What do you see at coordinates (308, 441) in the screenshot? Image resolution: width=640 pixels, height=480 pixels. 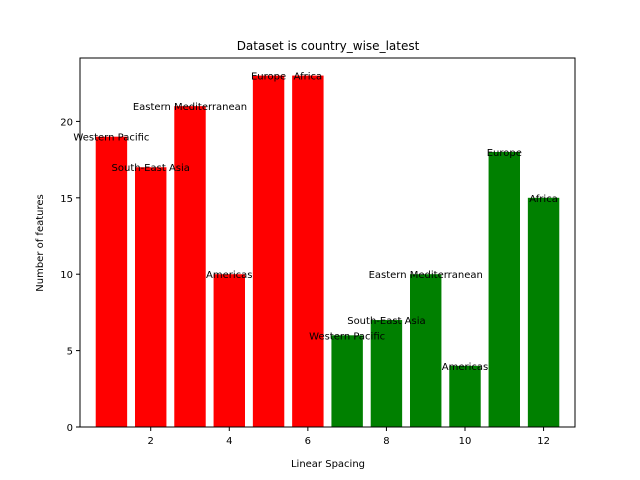 I see `x-tick-label: 6` at bounding box center [308, 441].